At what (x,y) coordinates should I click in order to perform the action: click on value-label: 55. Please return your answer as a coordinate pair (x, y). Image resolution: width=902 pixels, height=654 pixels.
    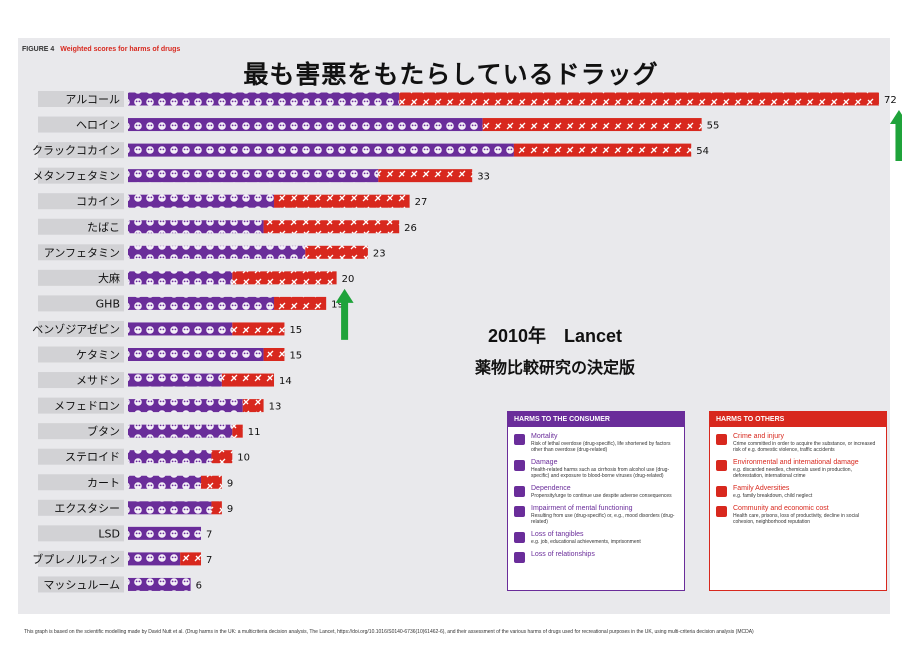
    Looking at the image, I should click on (713, 126).